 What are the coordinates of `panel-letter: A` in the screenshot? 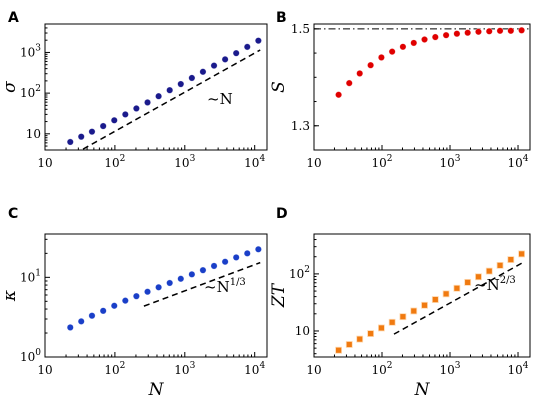 It's located at (13, 18).